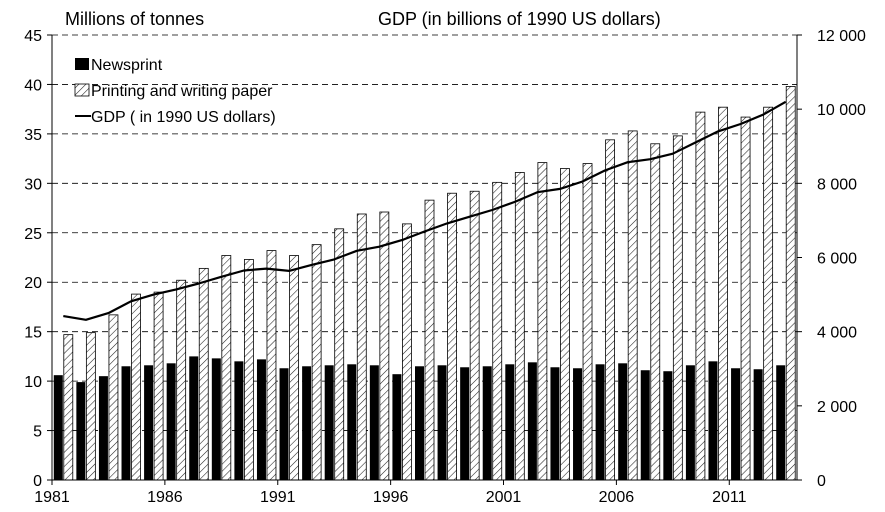 This screenshot has height=512, width=885. What do you see at coordinates (165, 497) in the screenshot?
I see `x-tick-label: 1986` at bounding box center [165, 497].